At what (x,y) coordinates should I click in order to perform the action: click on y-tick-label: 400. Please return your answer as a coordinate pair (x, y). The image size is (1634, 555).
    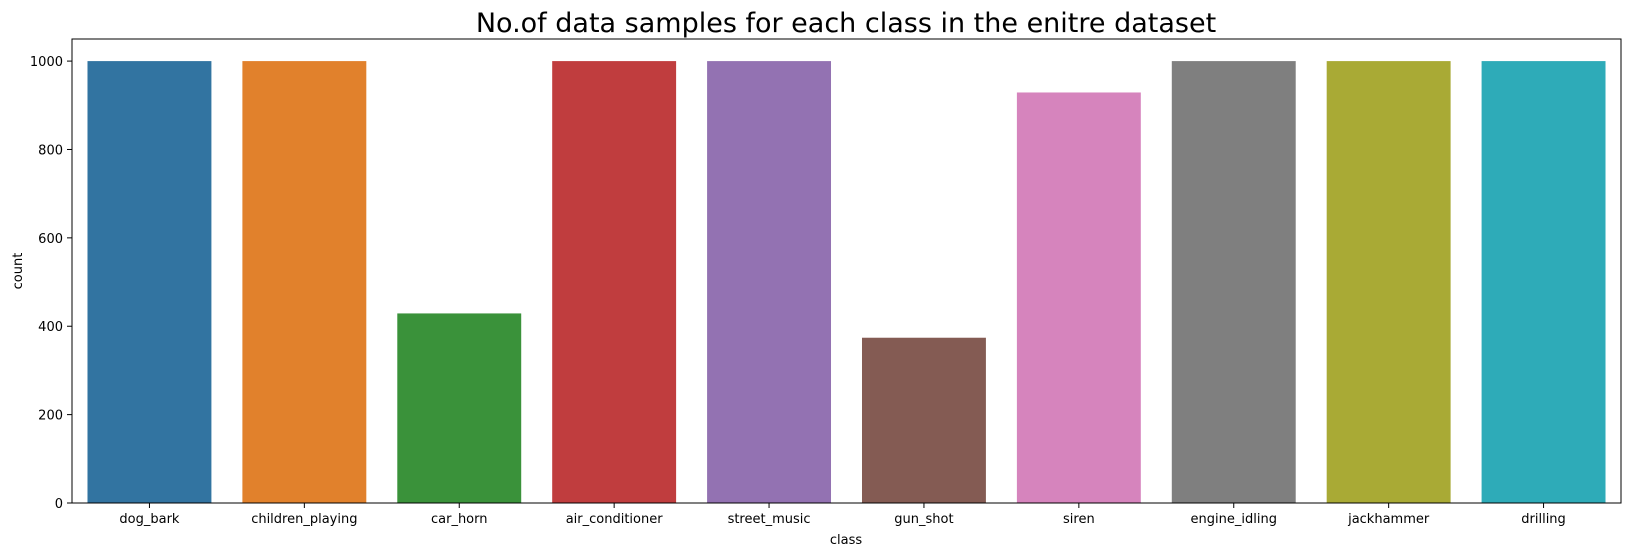
    Looking at the image, I should click on (50, 327).